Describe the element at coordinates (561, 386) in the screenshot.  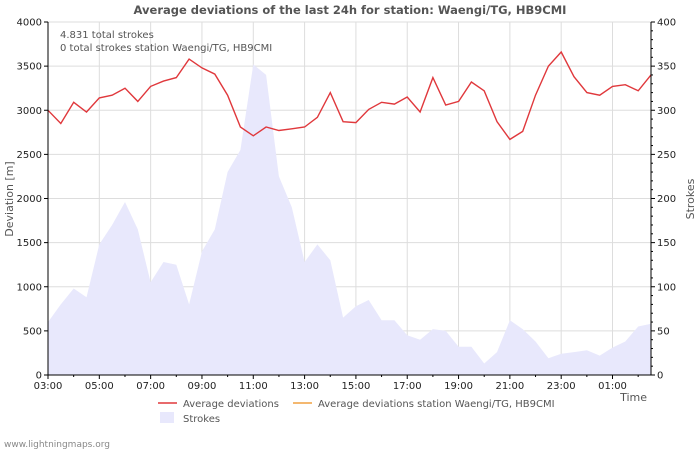
I see `x-tick-label: 23:00` at that location.